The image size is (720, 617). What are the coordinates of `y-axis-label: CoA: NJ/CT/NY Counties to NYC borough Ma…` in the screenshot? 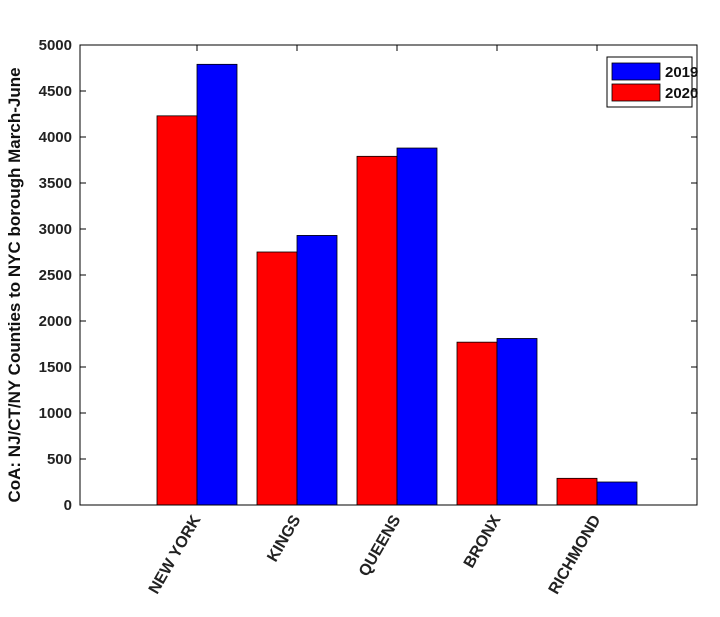 It's located at (14, 284).